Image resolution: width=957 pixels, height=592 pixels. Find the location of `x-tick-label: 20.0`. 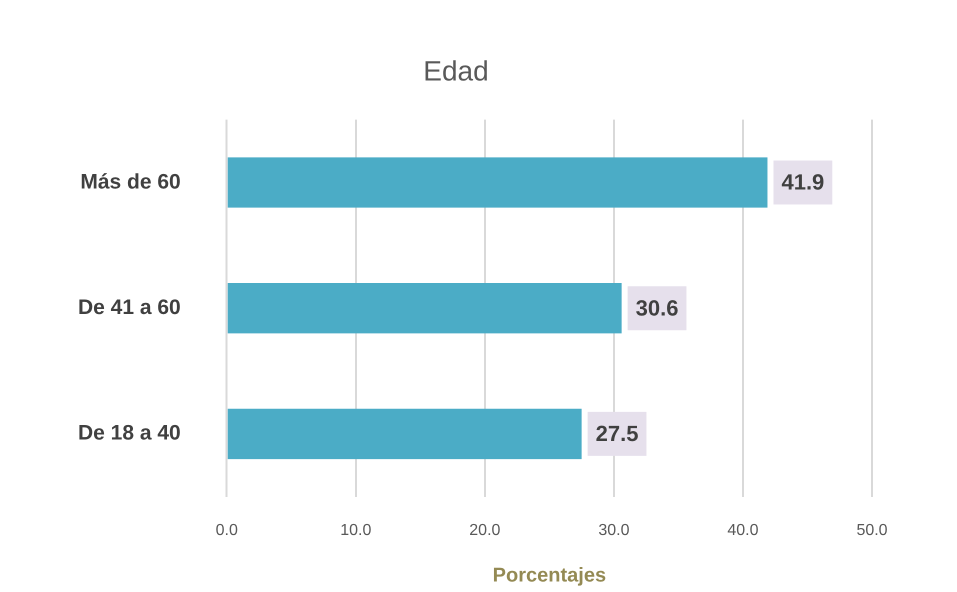

x-tick-label: 20.0 is located at coordinates (485, 530).